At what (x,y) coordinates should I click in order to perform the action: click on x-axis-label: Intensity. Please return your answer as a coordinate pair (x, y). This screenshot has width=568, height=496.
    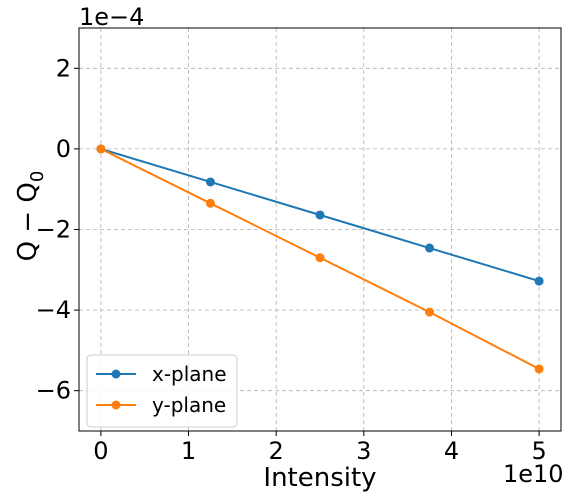
    Looking at the image, I should click on (319, 478).